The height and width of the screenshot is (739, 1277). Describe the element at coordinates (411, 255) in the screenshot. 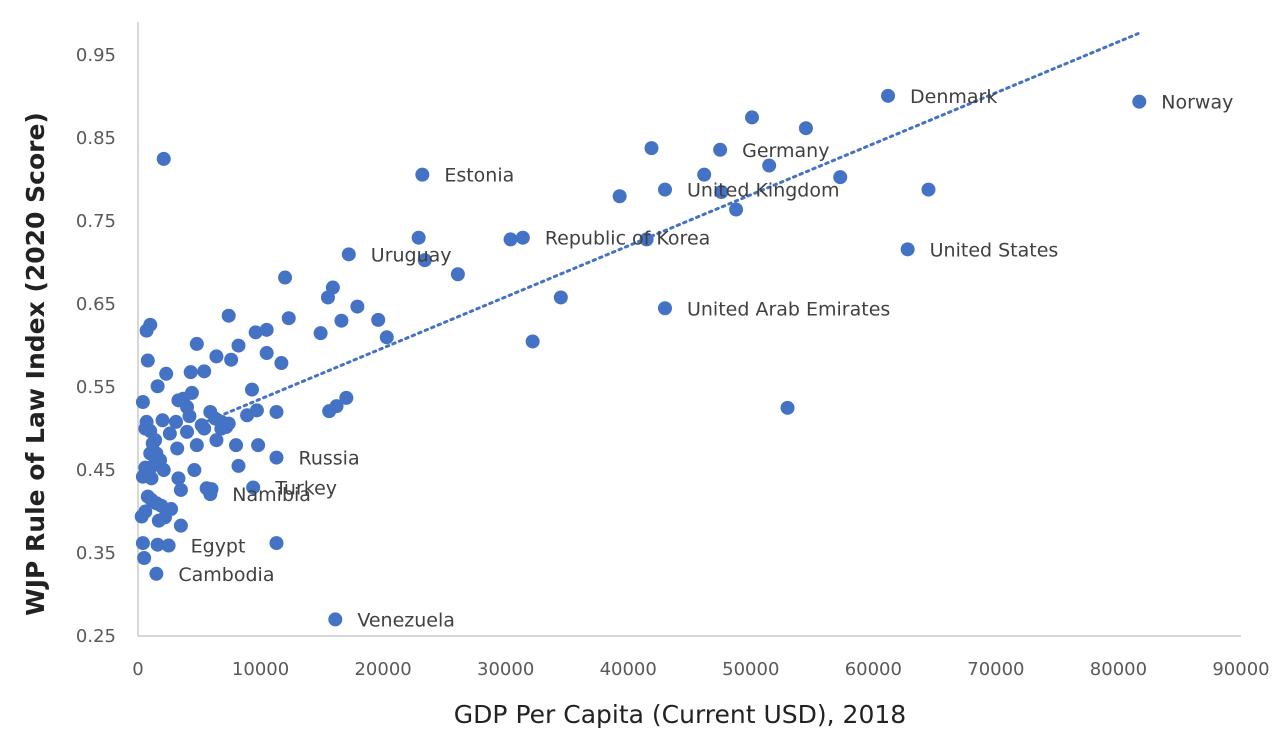

I see `point-label: Uruguay` at that location.